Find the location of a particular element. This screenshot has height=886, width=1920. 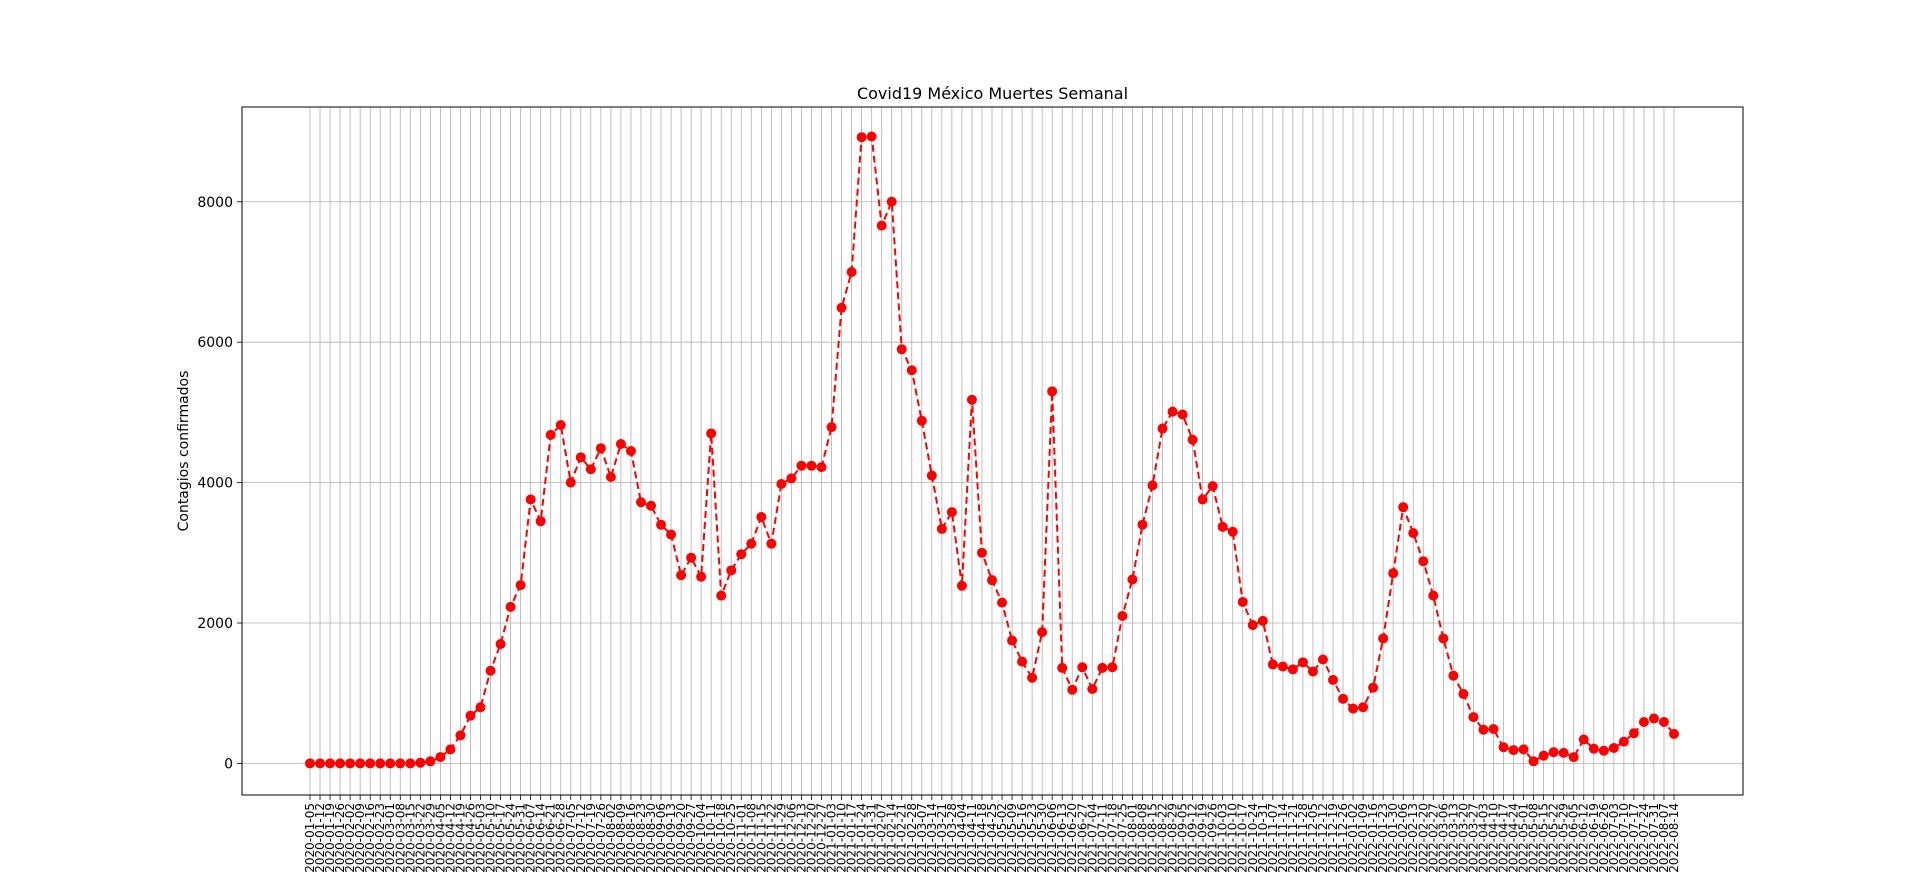

x-tick-label: 2020-01-12 is located at coordinates (320, 838).